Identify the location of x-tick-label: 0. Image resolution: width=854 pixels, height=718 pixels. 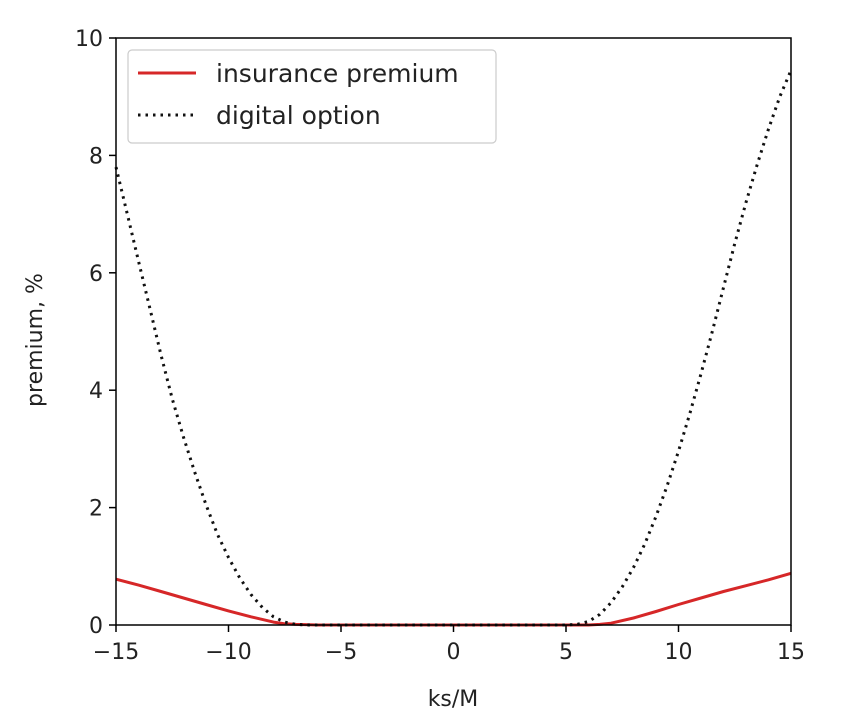
(454, 652).